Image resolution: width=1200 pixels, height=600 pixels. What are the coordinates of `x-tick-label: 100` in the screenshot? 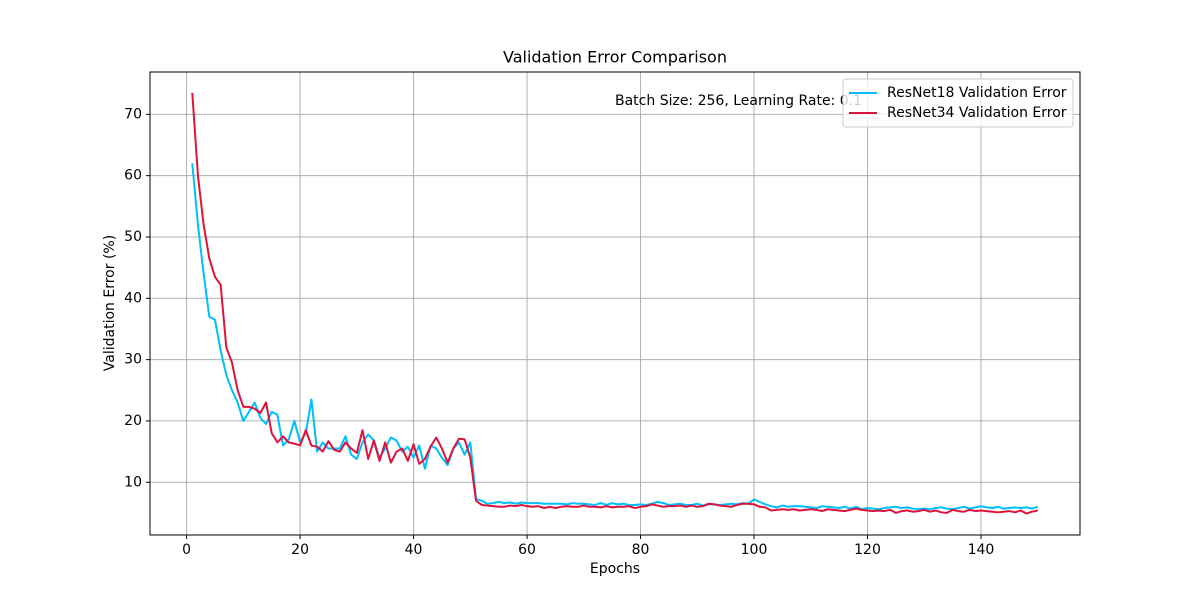 It's located at (754, 550).